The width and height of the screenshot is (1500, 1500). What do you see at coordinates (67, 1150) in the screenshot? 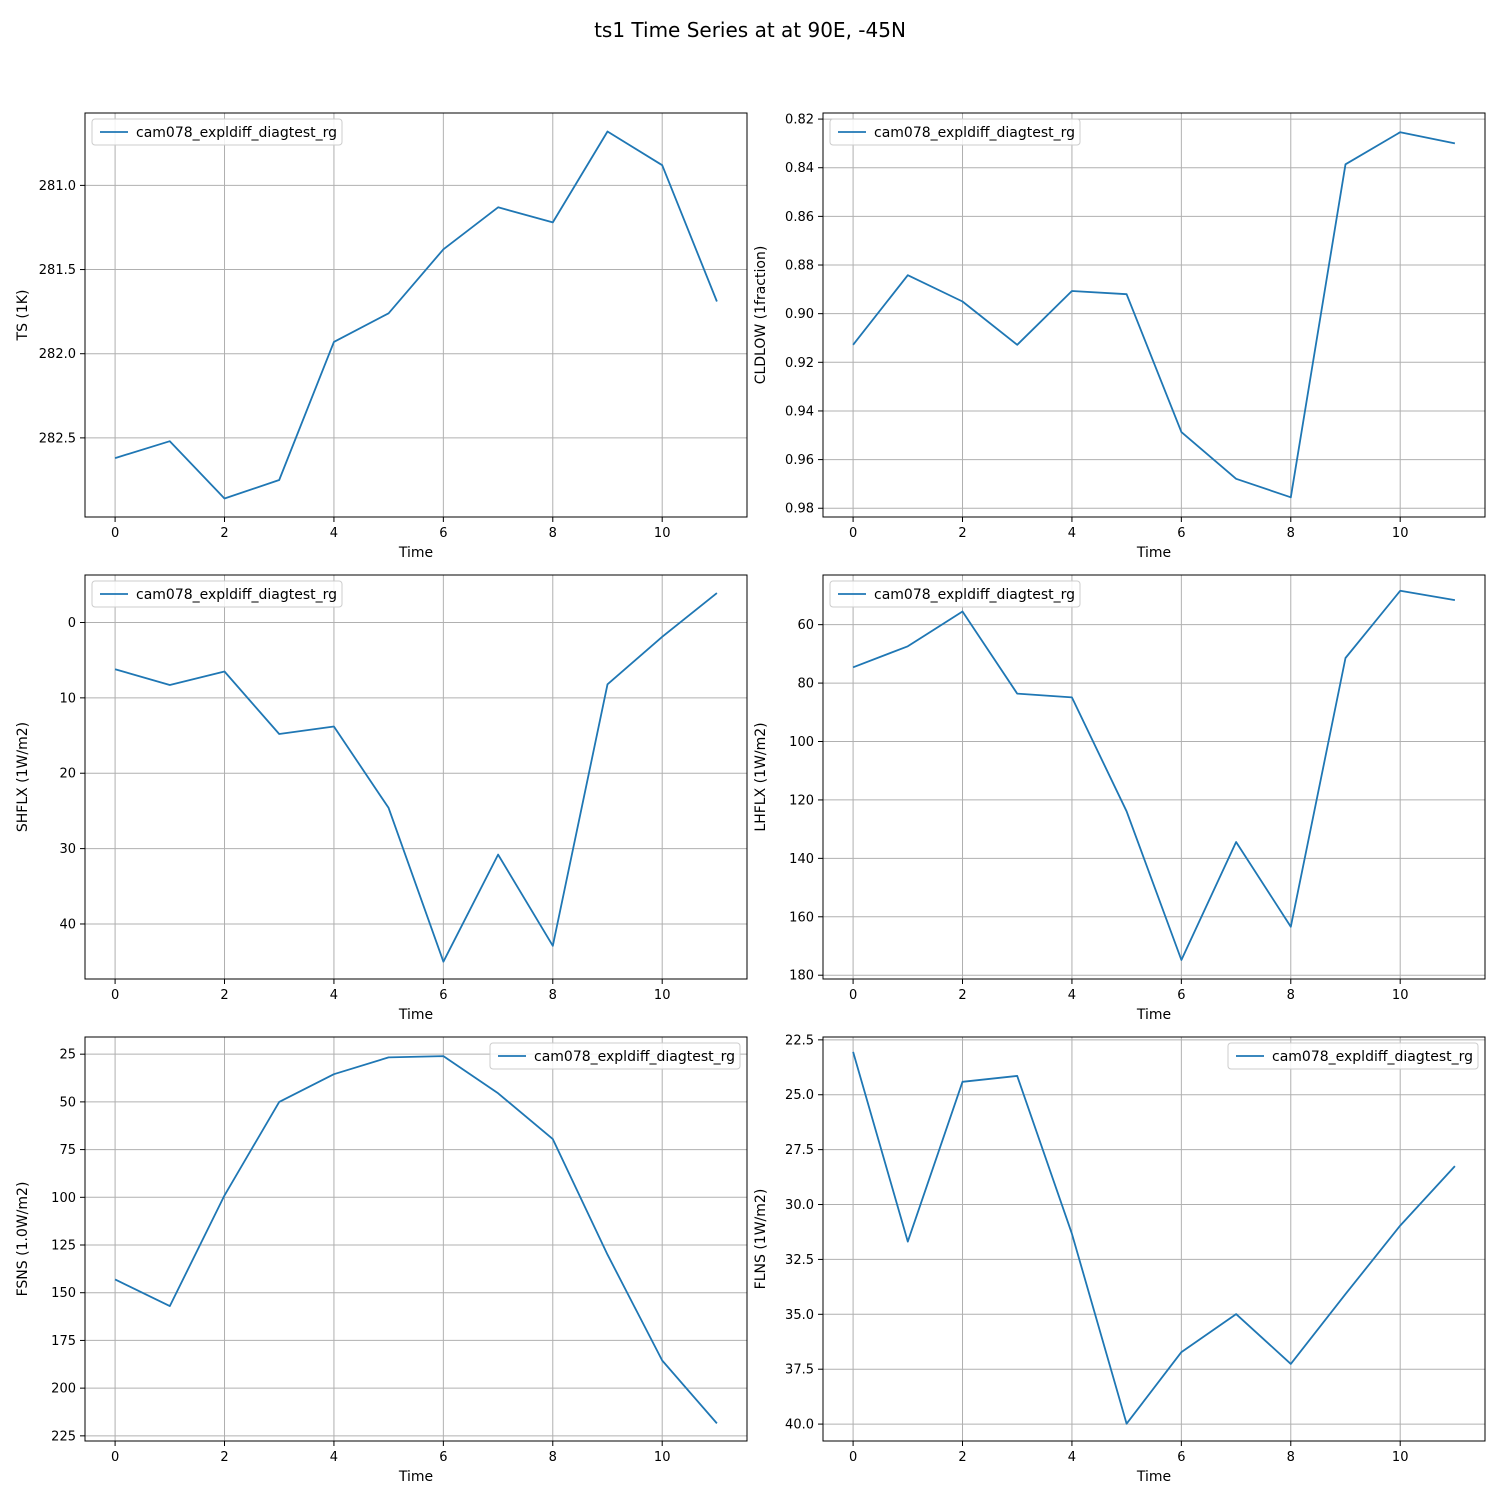
I see `y-tick-label: 75` at bounding box center [67, 1150].